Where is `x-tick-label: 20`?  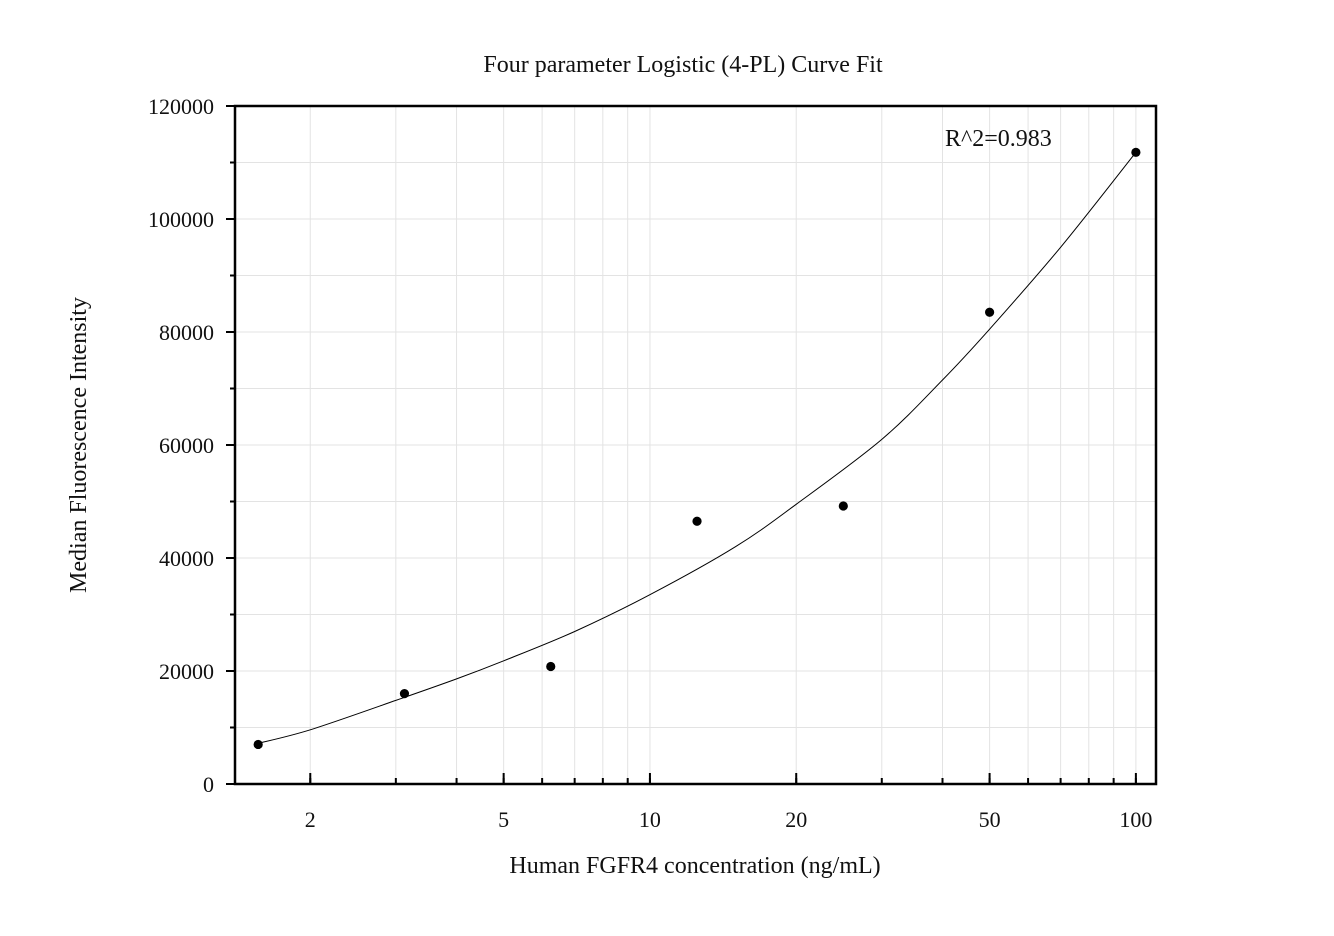
x-tick-label: 20 is located at coordinates (796, 819).